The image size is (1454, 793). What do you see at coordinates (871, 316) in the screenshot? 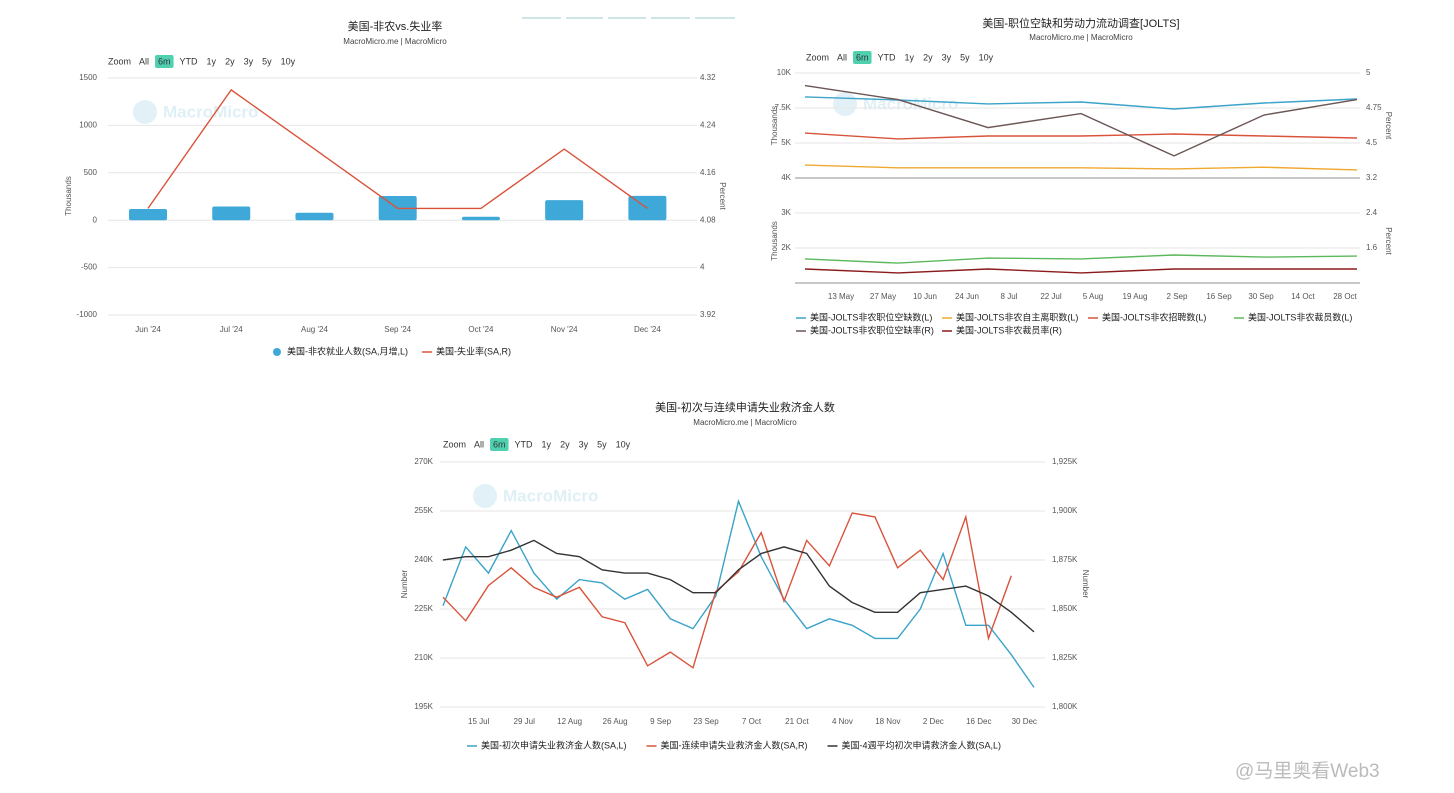
I see `legend-label: 美国-JOLTS非农职位空缺数(L)` at bounding box center [871, 316].